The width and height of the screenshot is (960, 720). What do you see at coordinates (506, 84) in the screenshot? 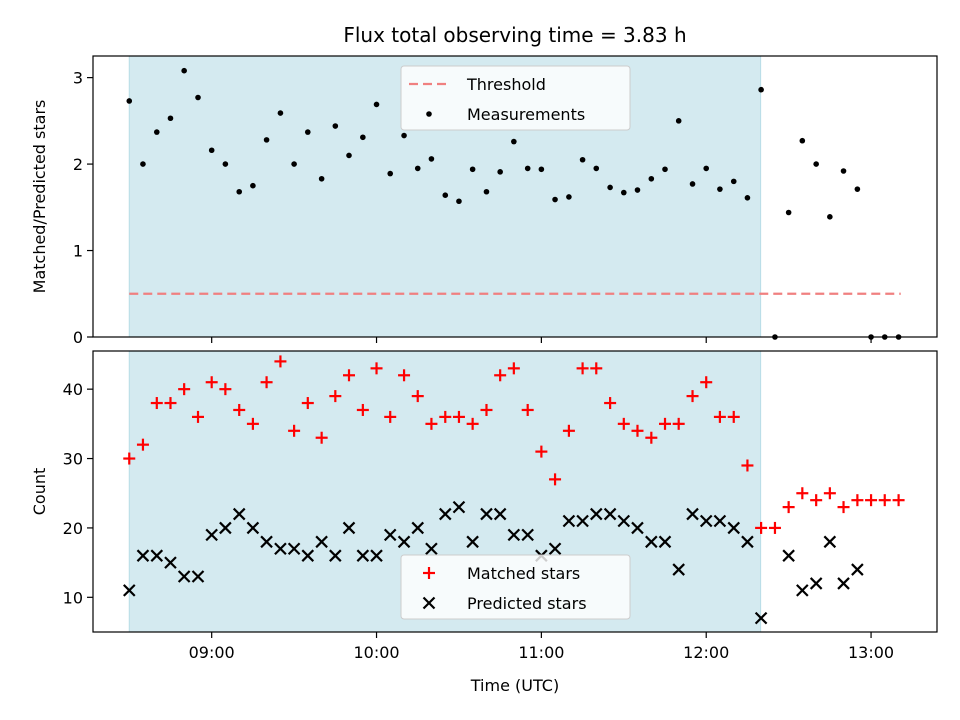
I see `legend-label: Threshold` at bounding box center [506, 84].